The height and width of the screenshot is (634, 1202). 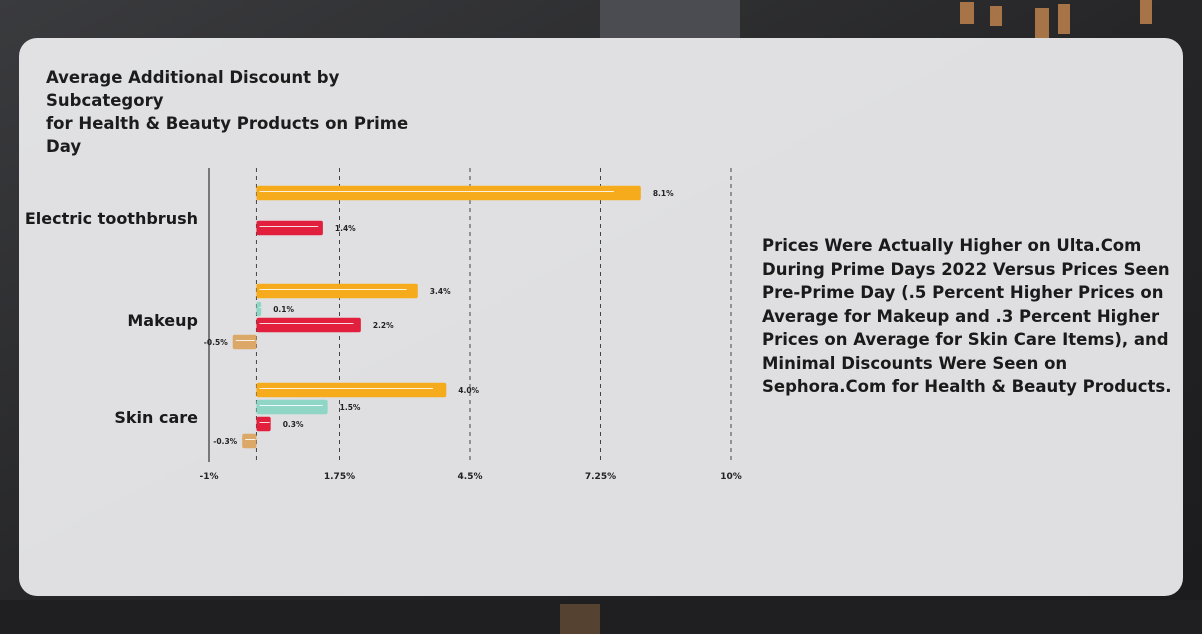 I want to click on data-label: 4.0%, so click(x=468, y=390).